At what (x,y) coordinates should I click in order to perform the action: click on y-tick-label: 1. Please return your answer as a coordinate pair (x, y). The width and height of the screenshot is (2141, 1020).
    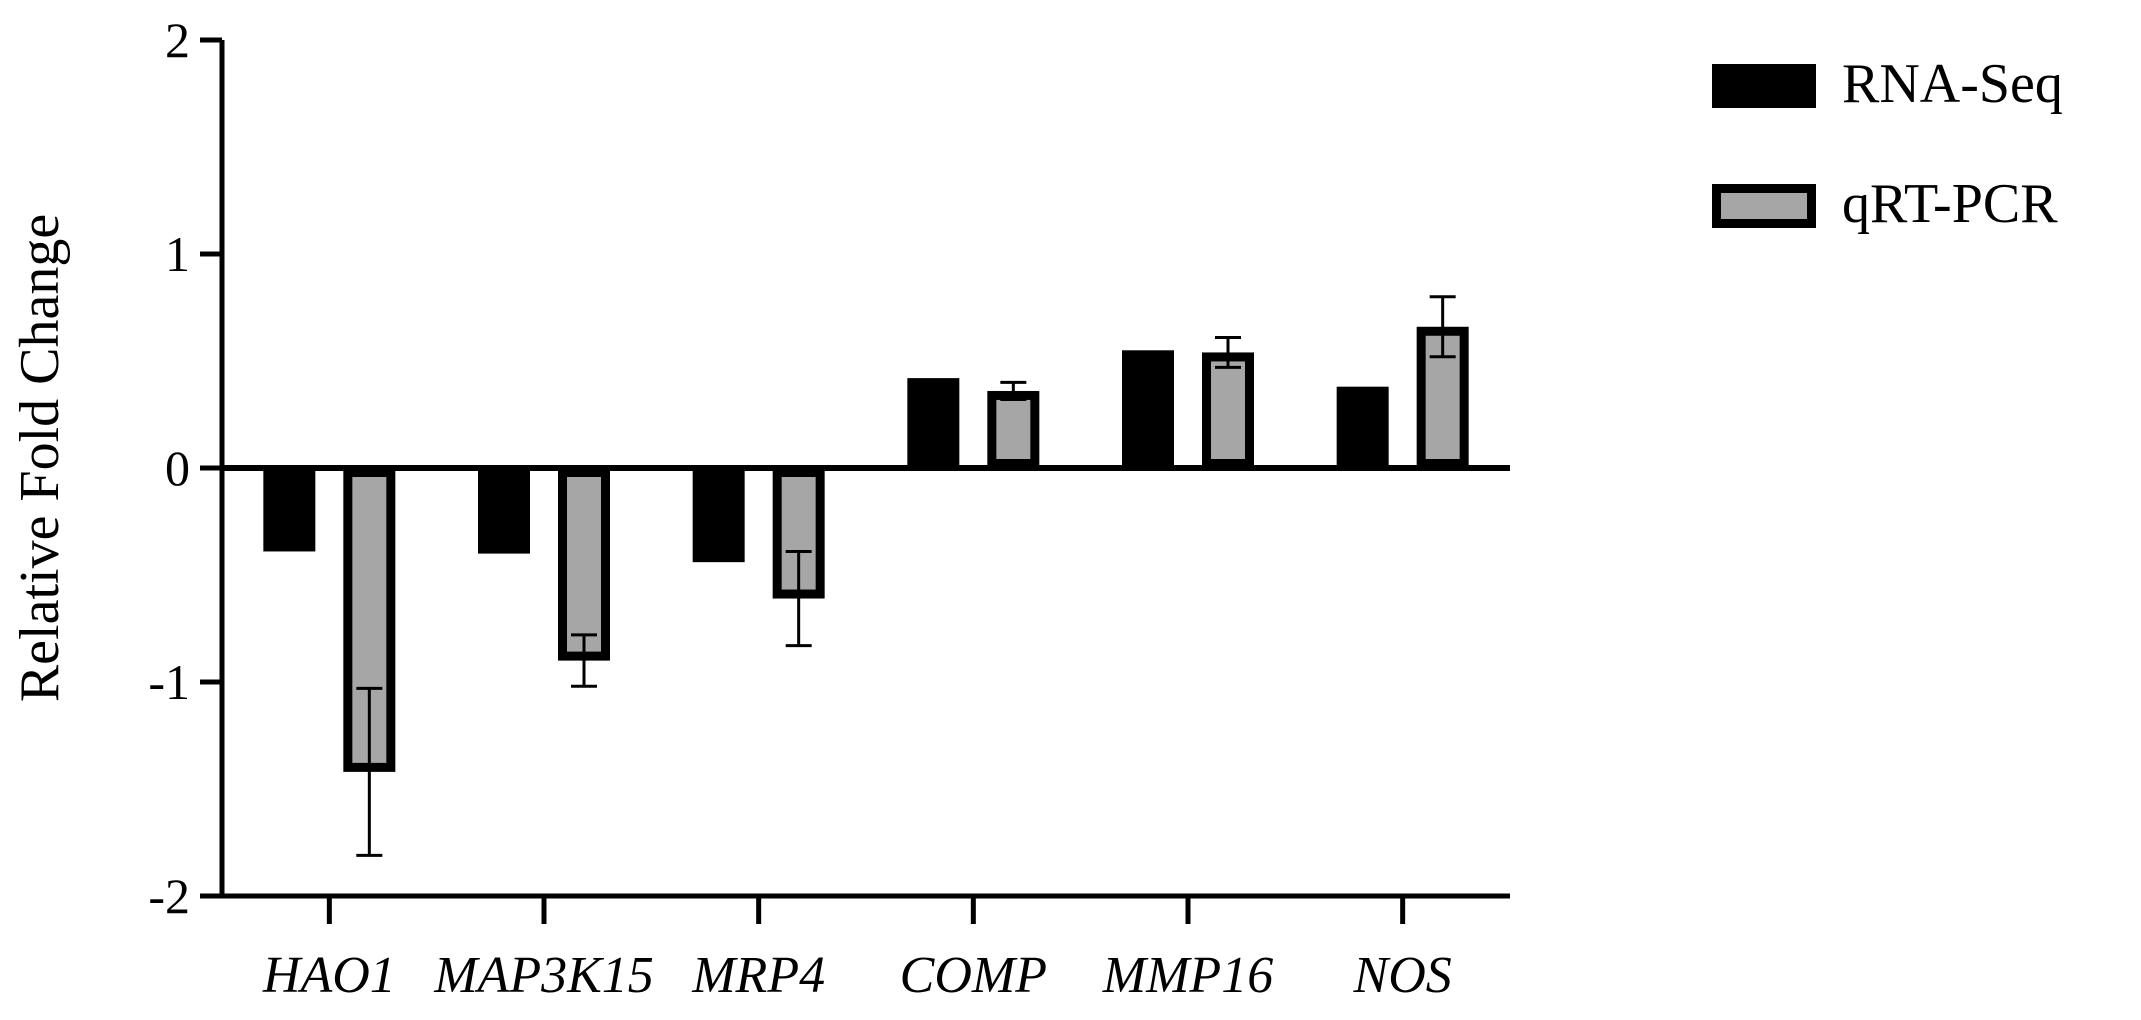
    Looking at the image, I should click on (177, 254).